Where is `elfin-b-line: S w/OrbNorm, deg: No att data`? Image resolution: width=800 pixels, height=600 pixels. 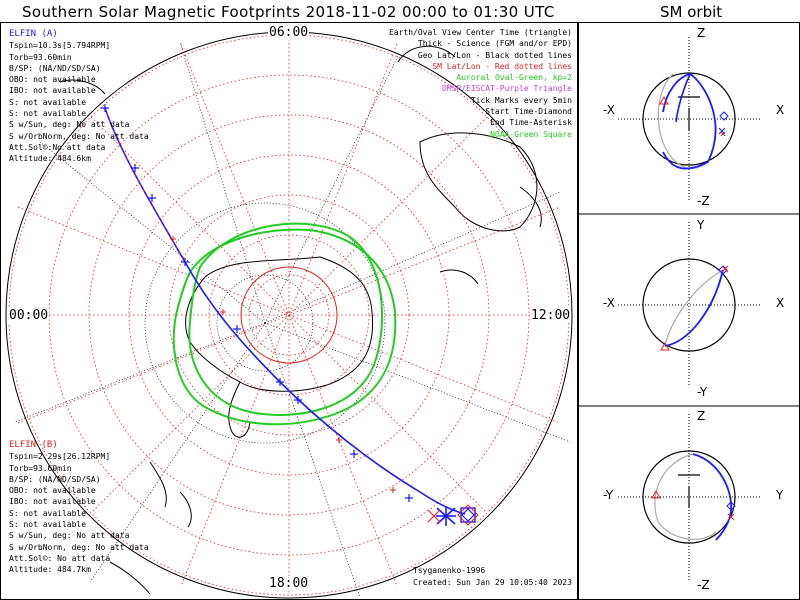
elfin-b-line: S w/OrbNorm, deg: No att data is located at coordinates (79, 547).